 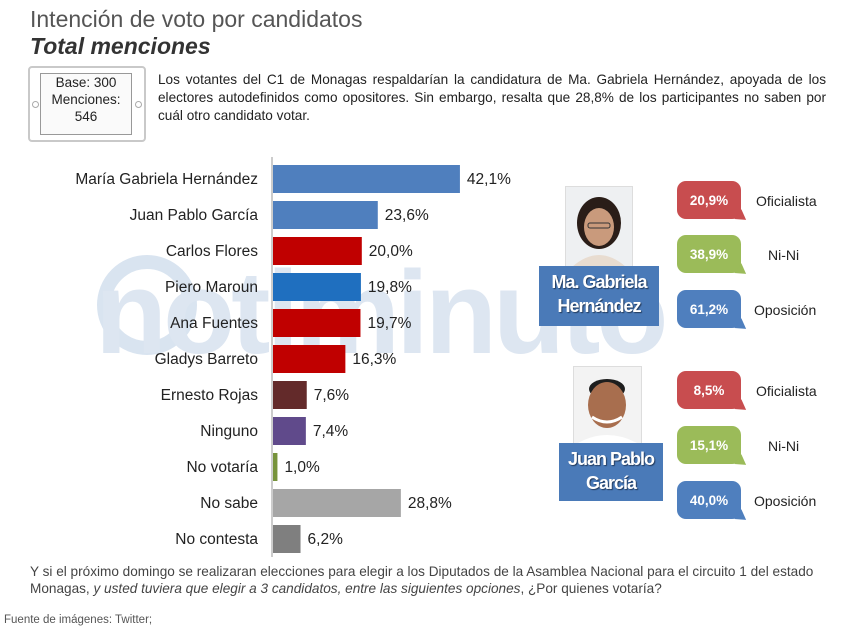 I want to click on category-label: Ana Fuentes, so click(x=214, y=323).